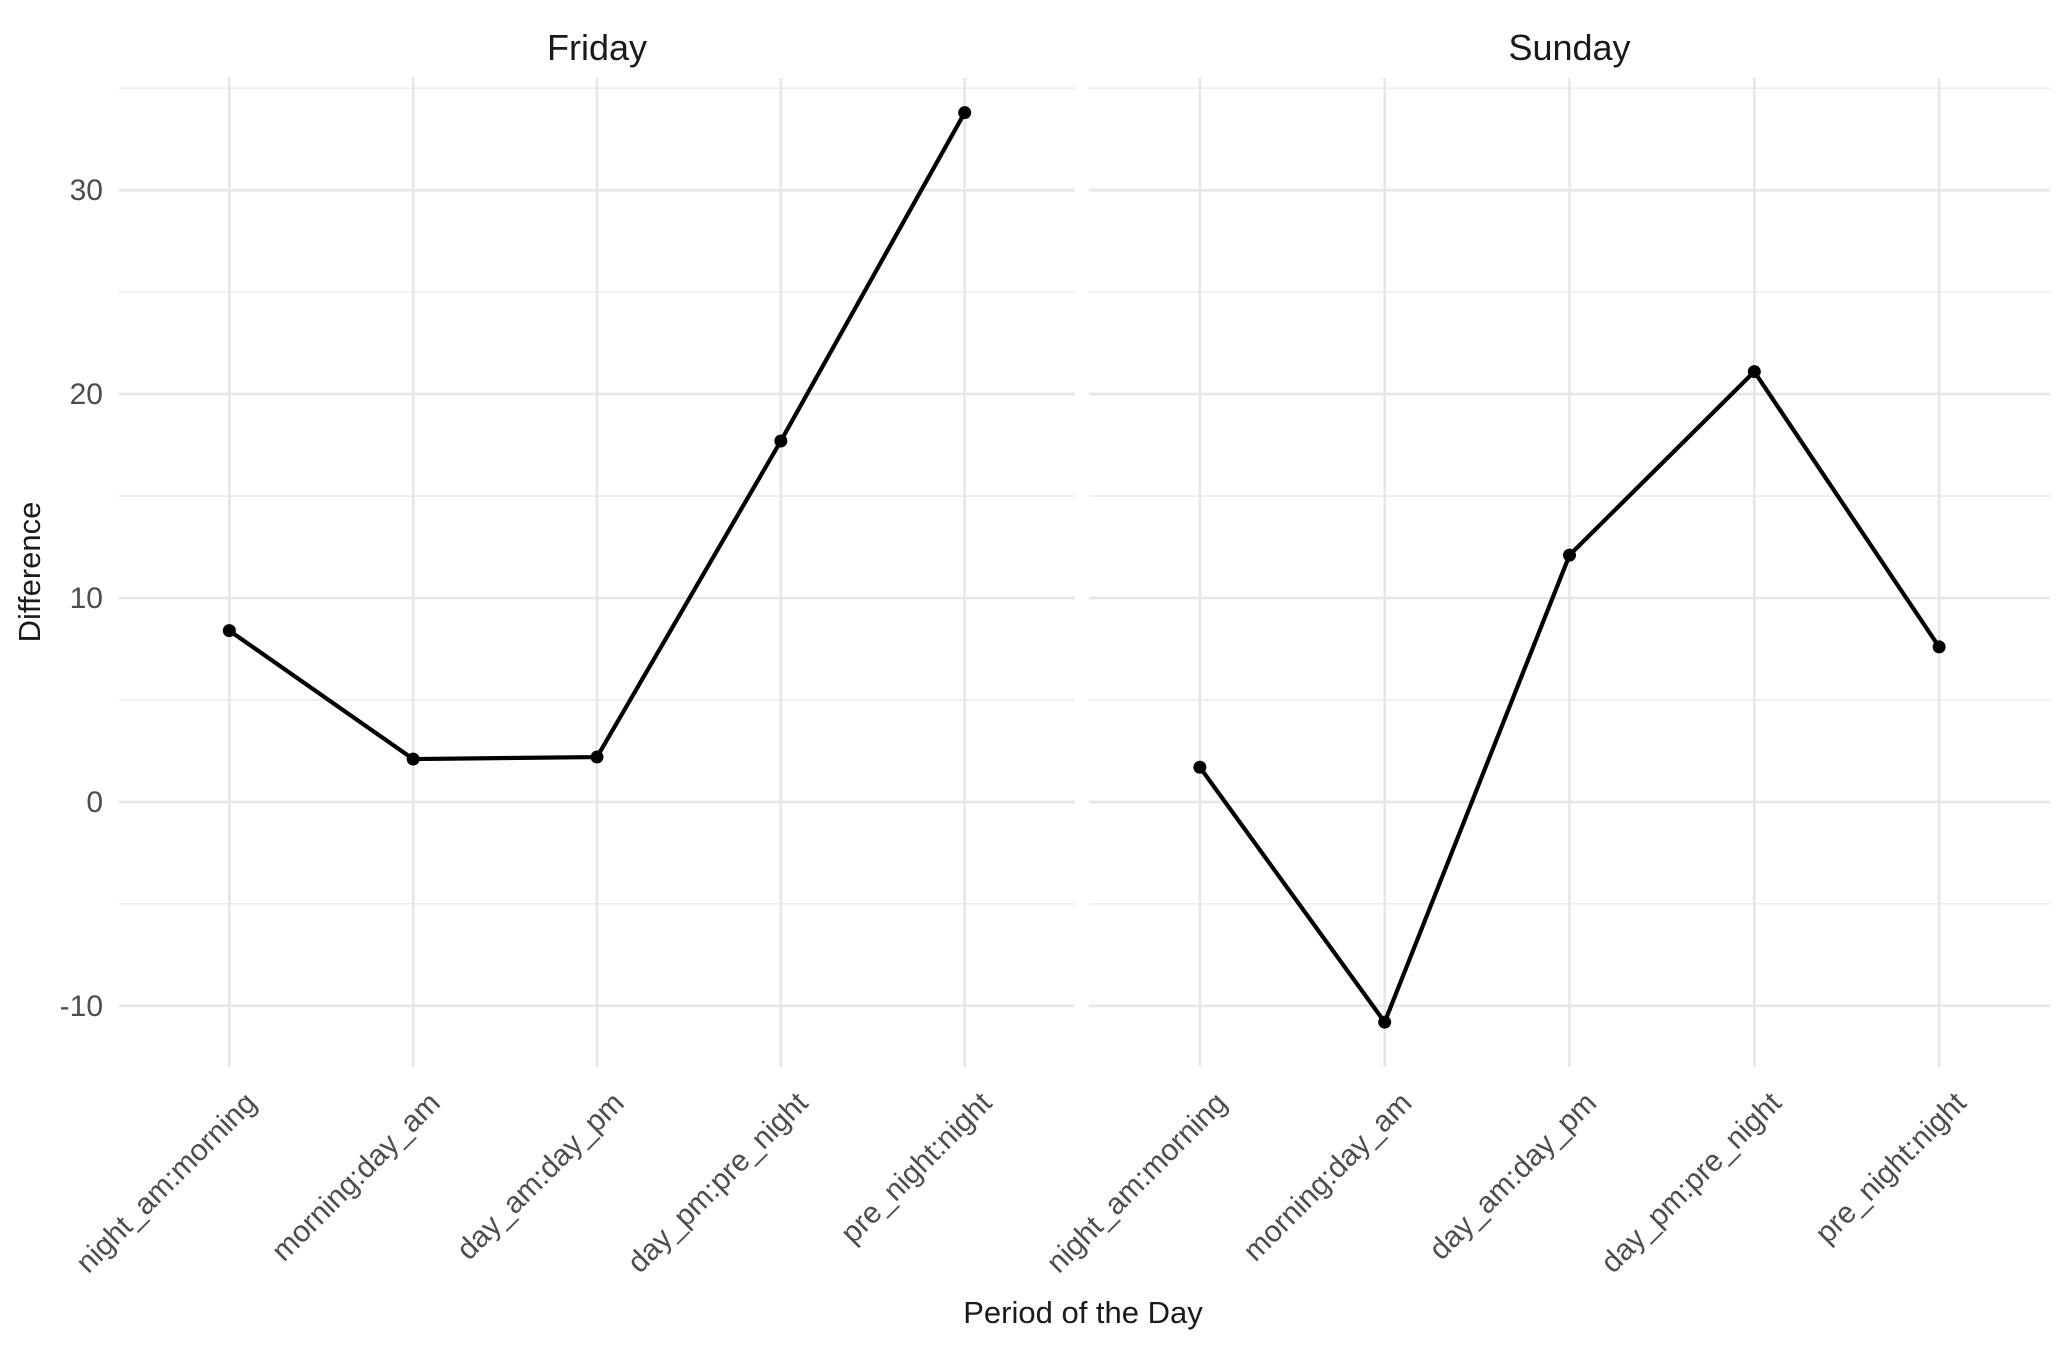 Image resolution: width=2062 pixels, height=1346 pixels. I want to click on y-tick-label: 10, so click(86, 598).